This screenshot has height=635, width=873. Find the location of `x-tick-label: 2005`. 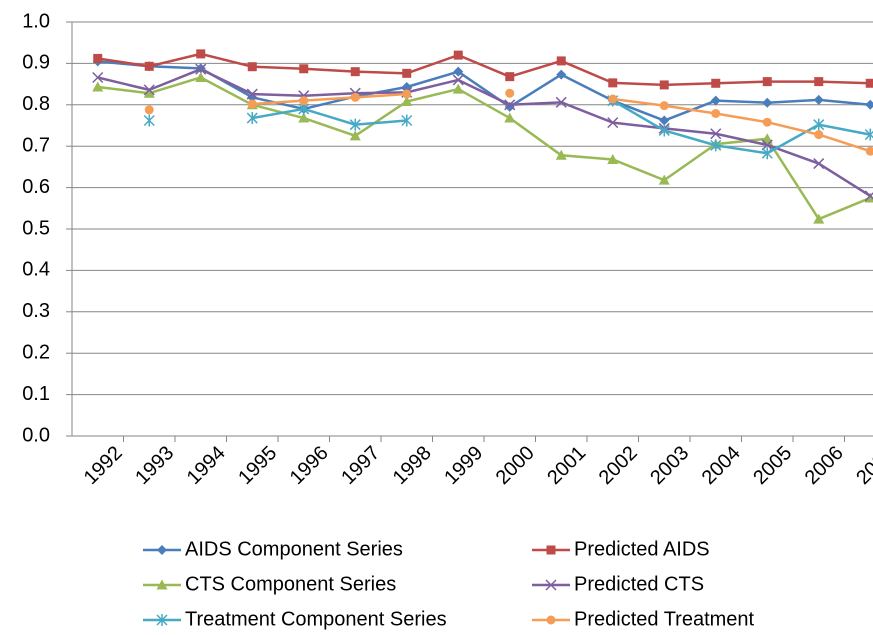

x-tick-label: 2005 is located at coordinates (772, 465).